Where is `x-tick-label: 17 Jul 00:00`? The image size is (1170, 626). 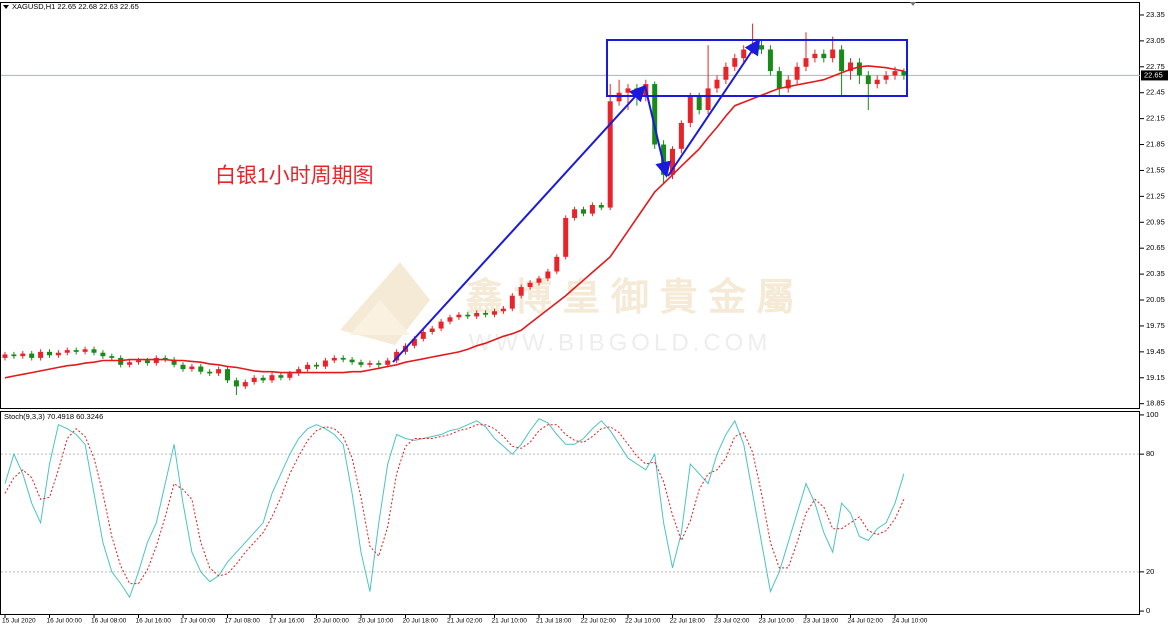 x-tick-label: 17 Jul 00:00 is located at coordinates (198, 621).